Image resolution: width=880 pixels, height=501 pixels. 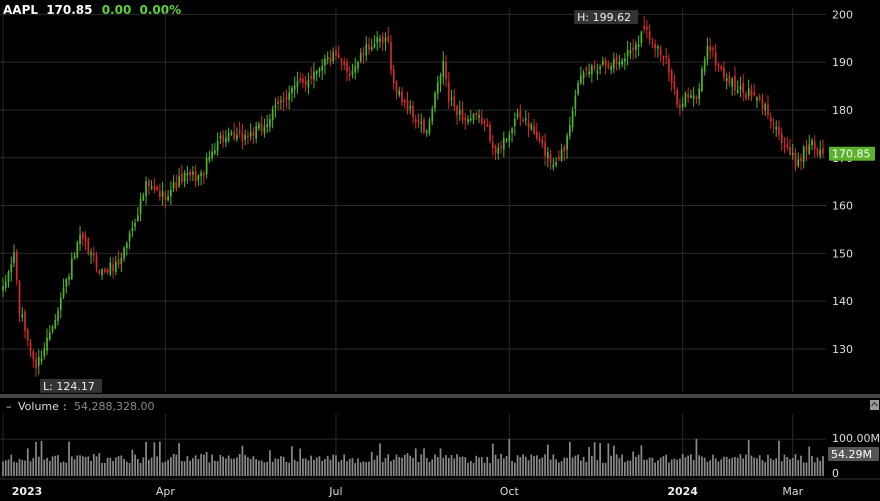 What do you see at coordinates (69, 10) in the screenshot?
I see `last-price: 170.85` at bounding box center [69, 10].